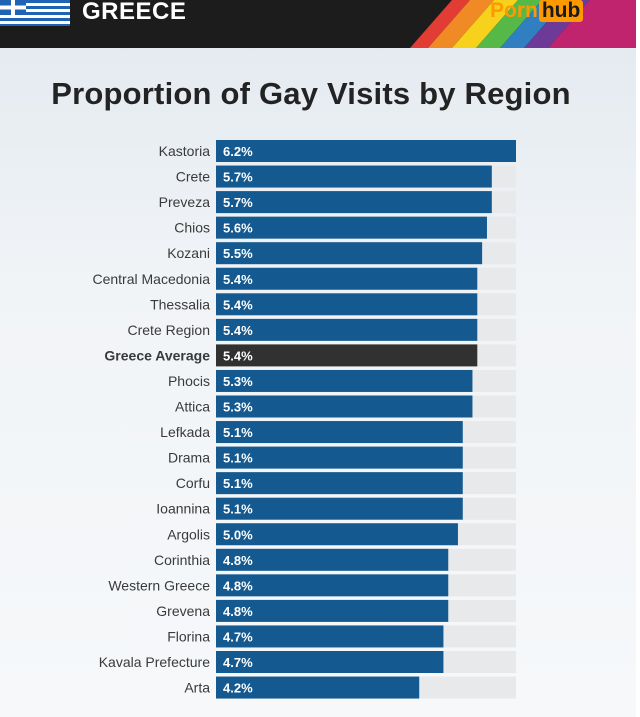  Describe the element at coordinates (238, 228) in the screenshot. I see `value-label: 5.6%` at that location.